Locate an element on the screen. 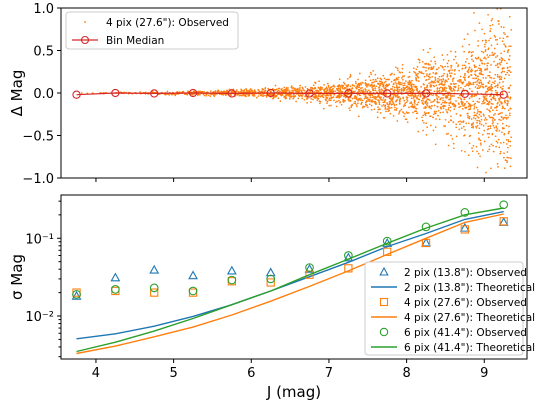  bottom-legend-item: 6 pix (41.4"): Theoretical is located at coordinates (453, 348).